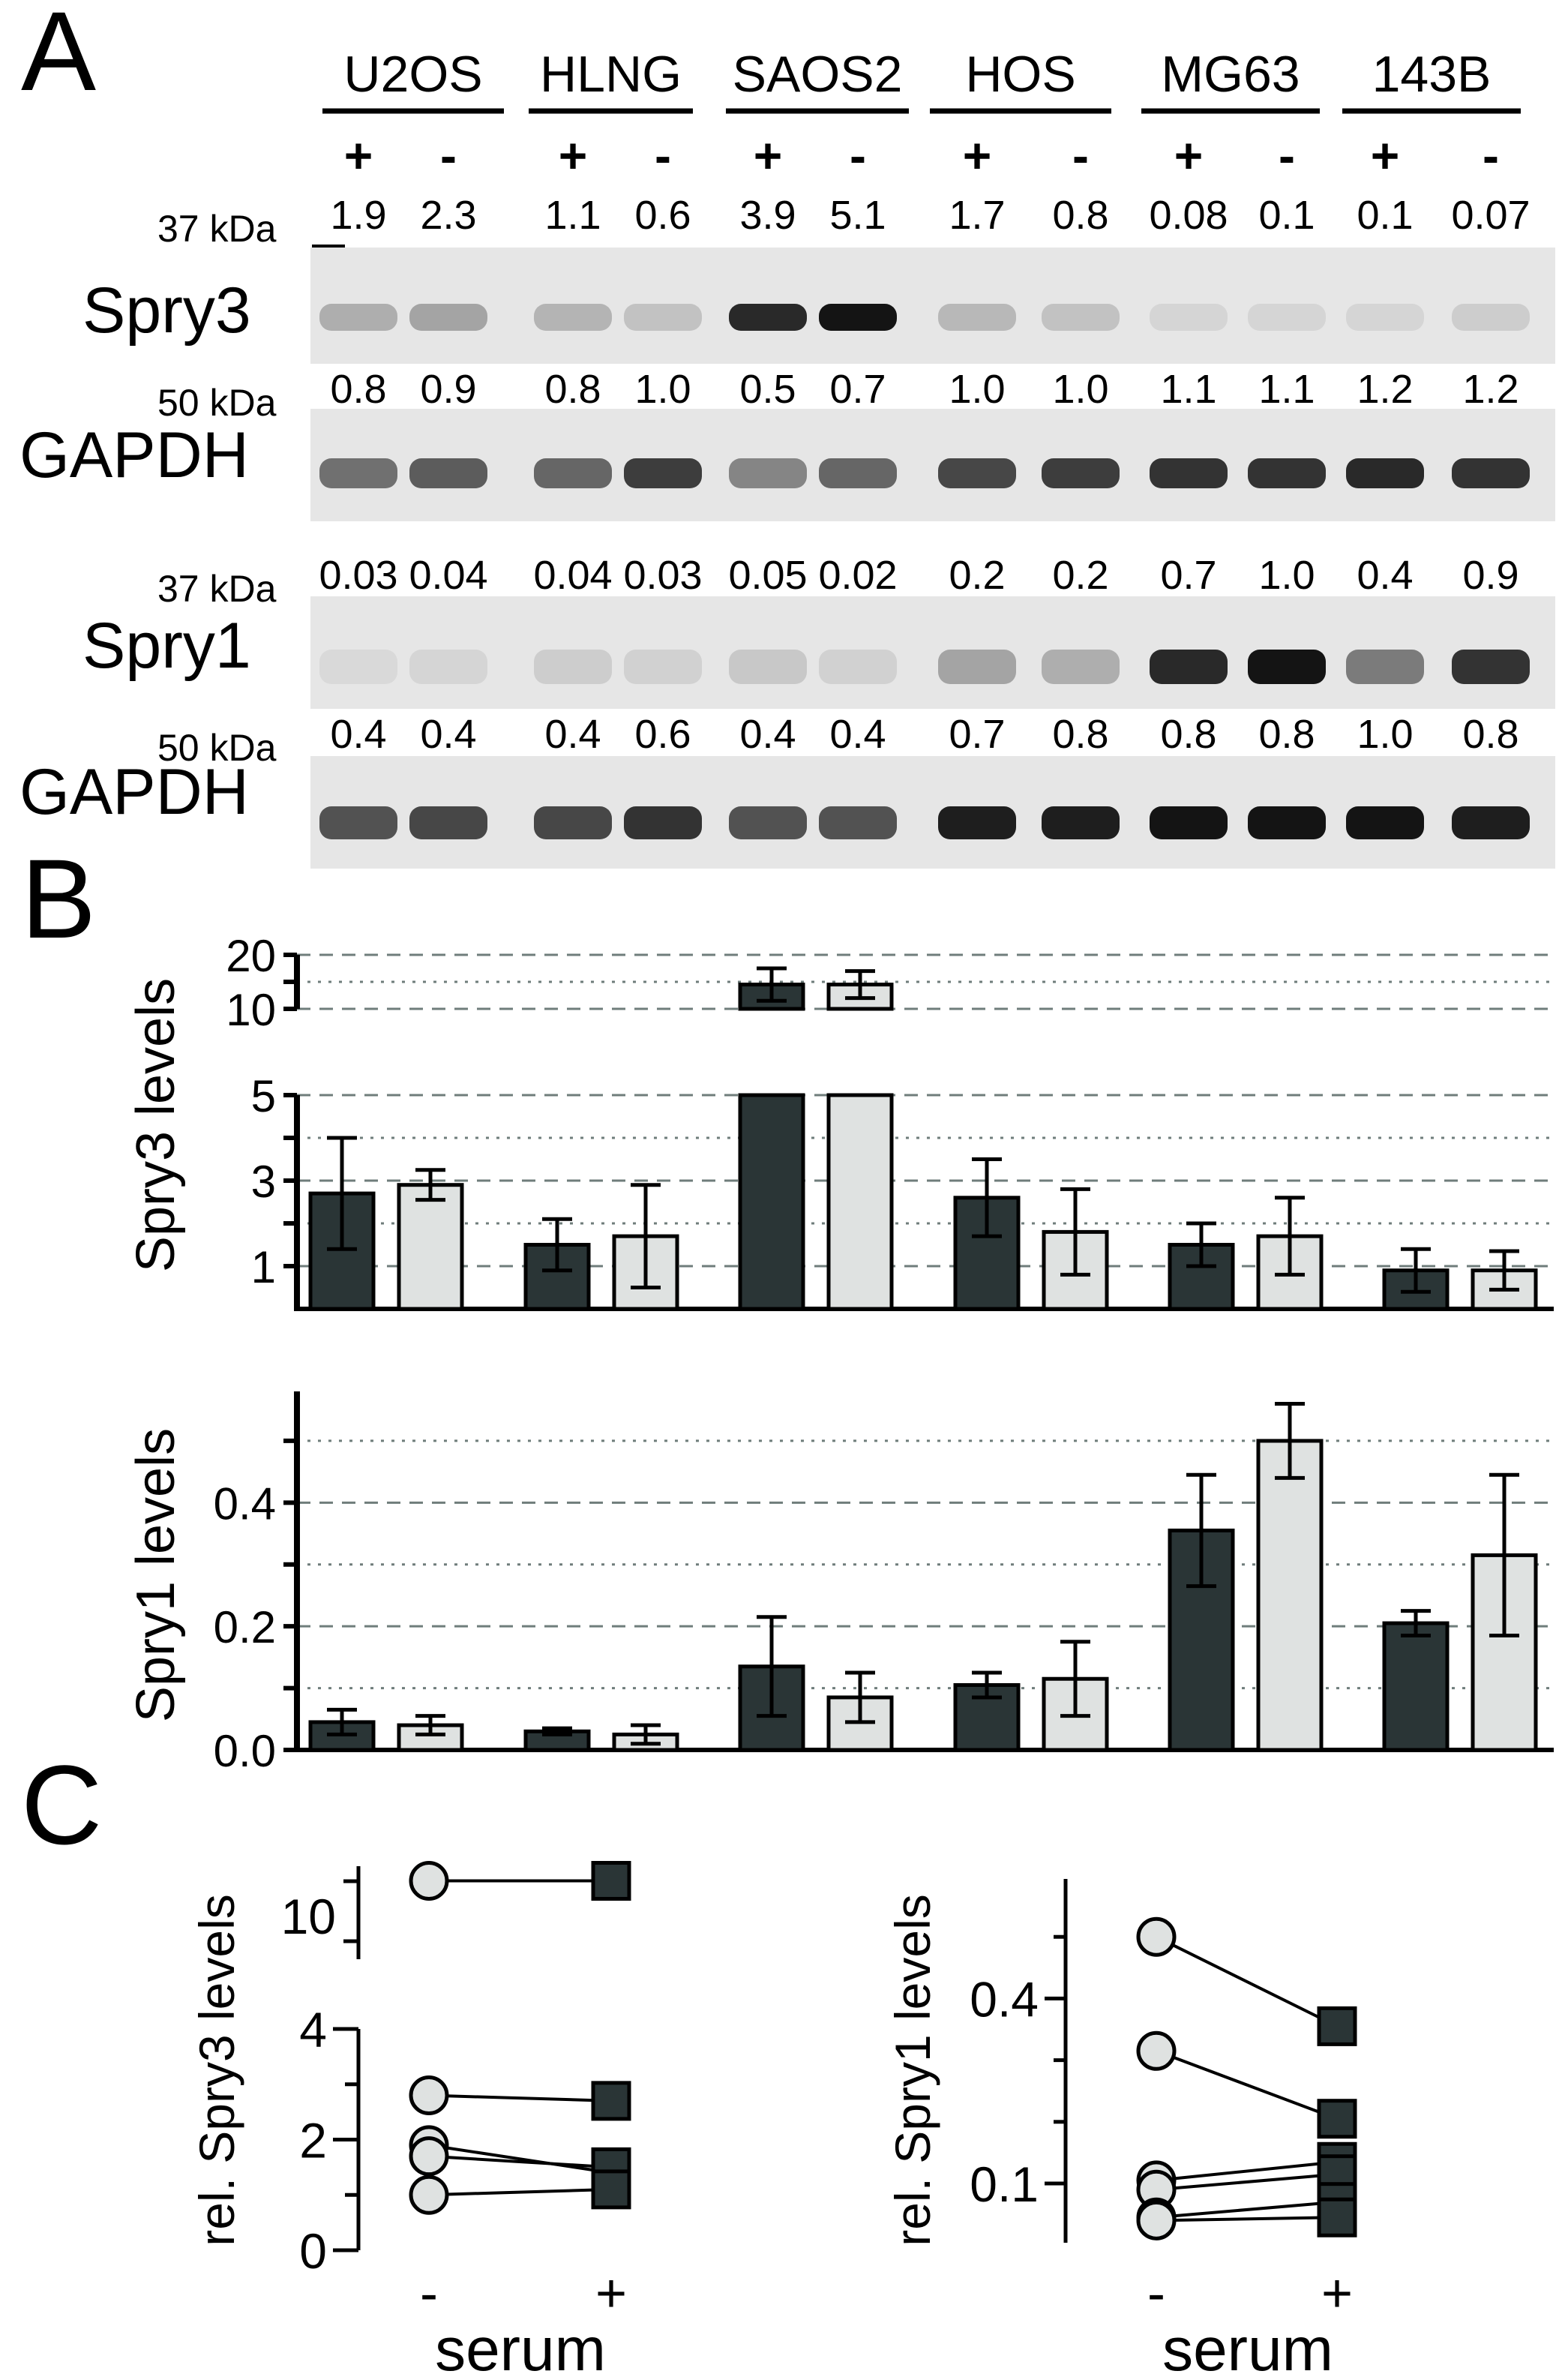 This screenshot has height=2380, width=1568. Describe the element at coordinates (857, 215) in the screenshot. I see `band-quantification: 5.1` at that location.